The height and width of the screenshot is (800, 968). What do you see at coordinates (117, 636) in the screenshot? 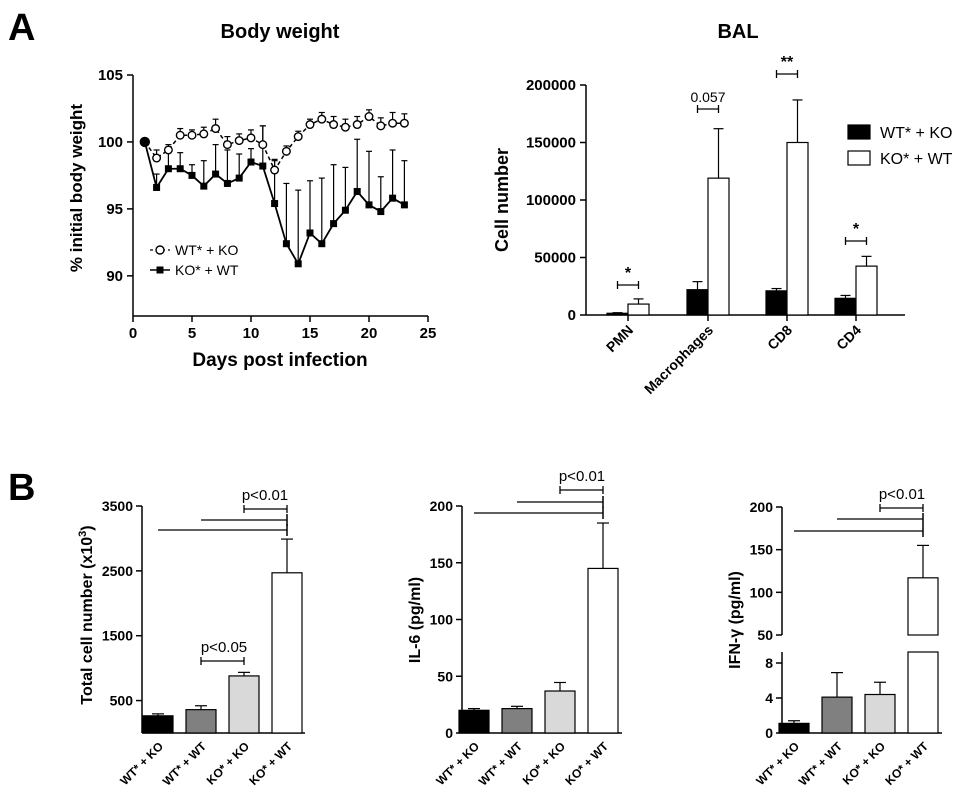
I see `y-tick-label: 1500` at bounding box center [117, 636].